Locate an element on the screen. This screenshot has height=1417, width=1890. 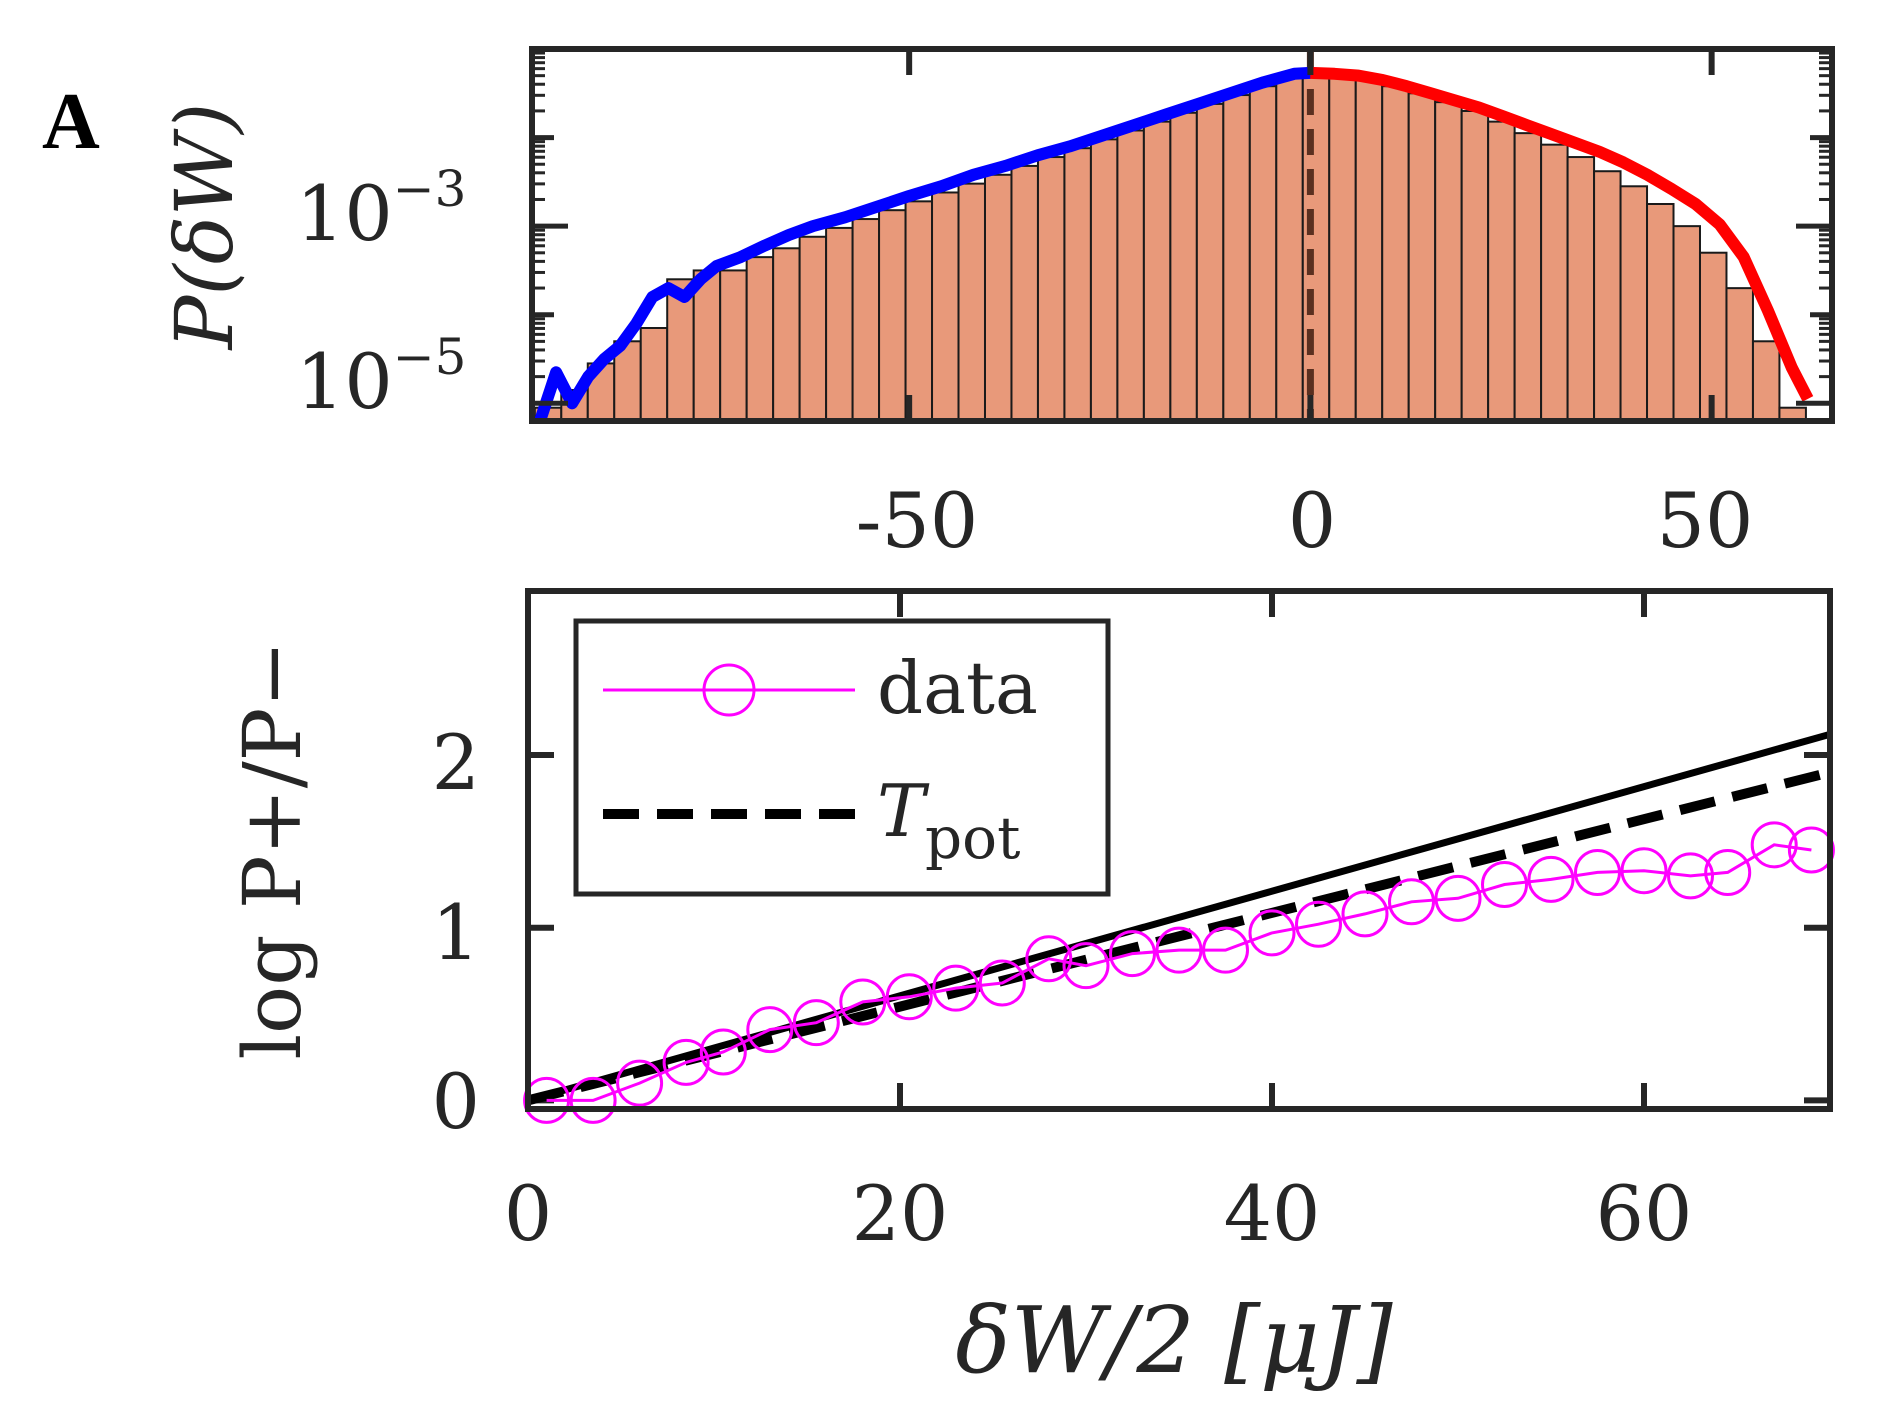
log-ratio-ylabel: log P+/P− is located at coordinates (272, 849).